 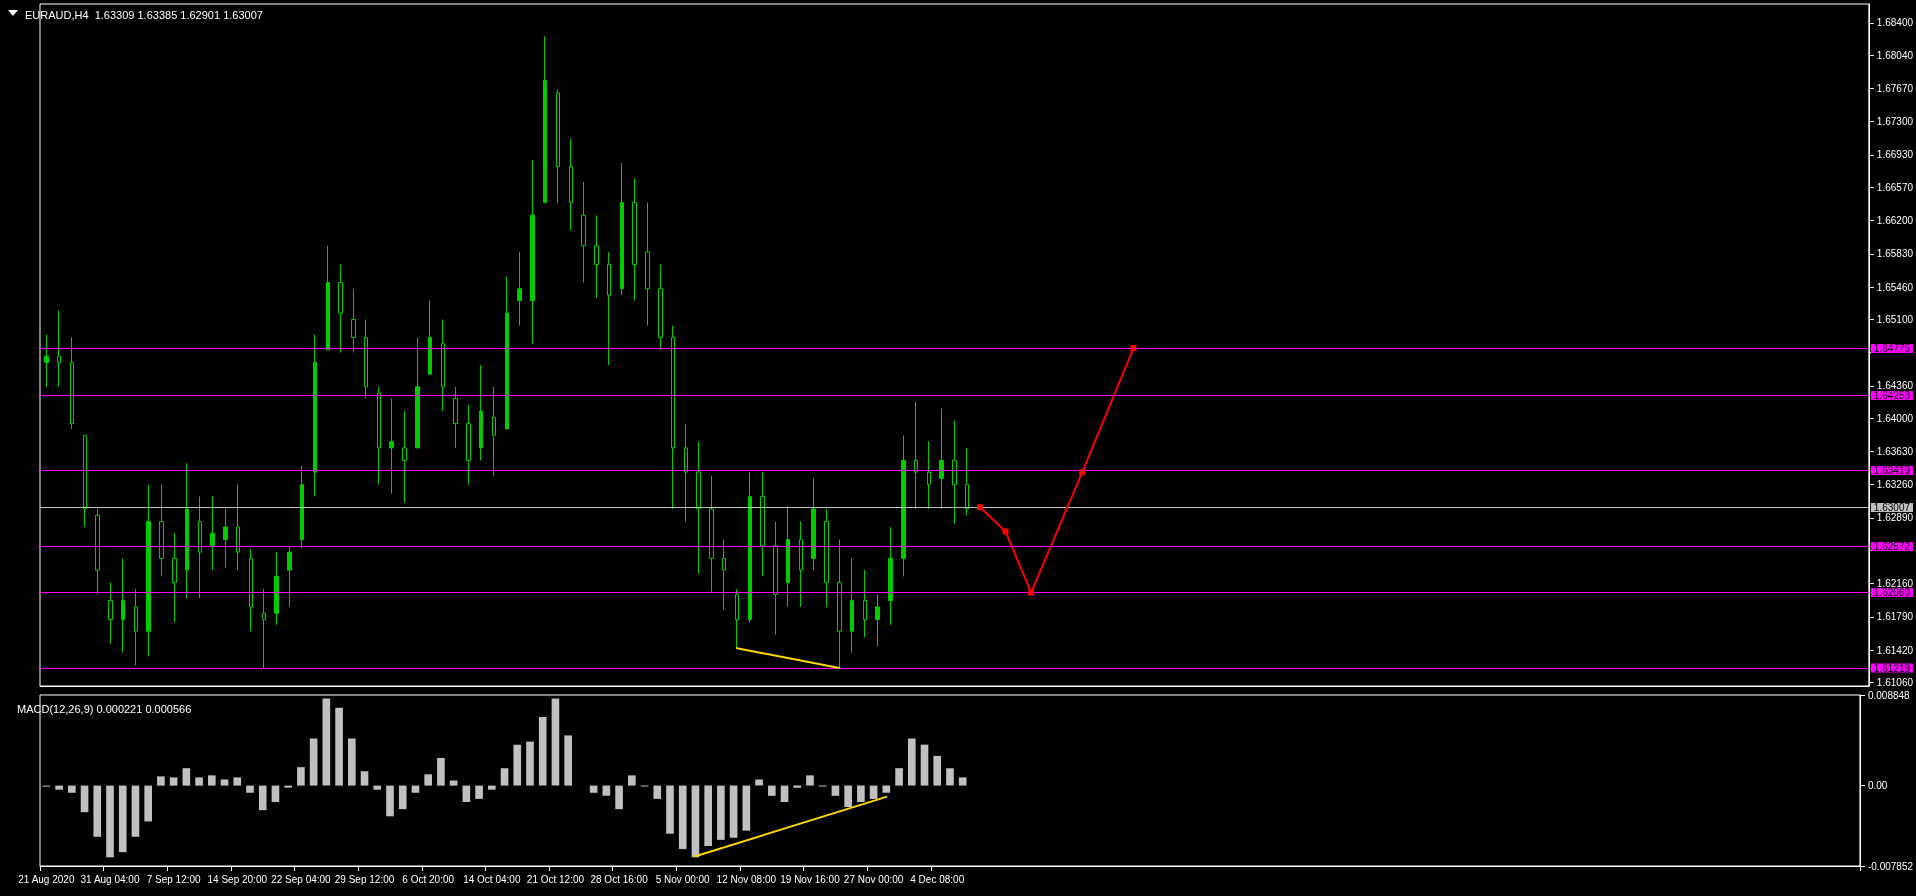 What do you see at coordinates (1890, 866) in the screenshot?
I see `y-tick-label: -0.007852` at bounding box center [1890, 866].